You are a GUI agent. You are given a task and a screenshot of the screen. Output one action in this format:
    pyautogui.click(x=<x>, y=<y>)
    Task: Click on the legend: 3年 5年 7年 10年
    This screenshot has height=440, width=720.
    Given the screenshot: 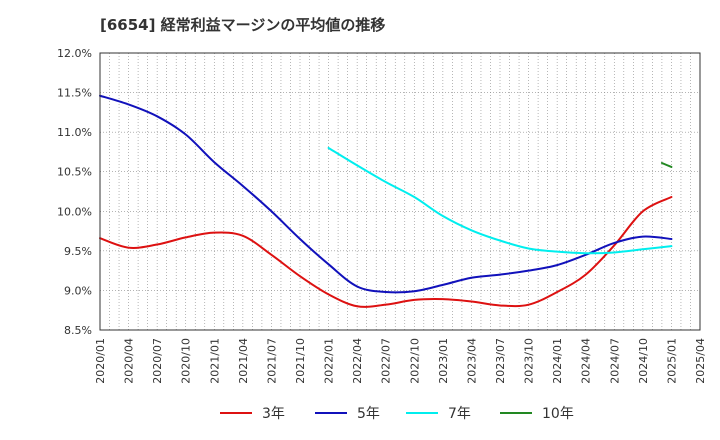 What is the action you would take?
    pyautogui.click(x=397, y=414)
    